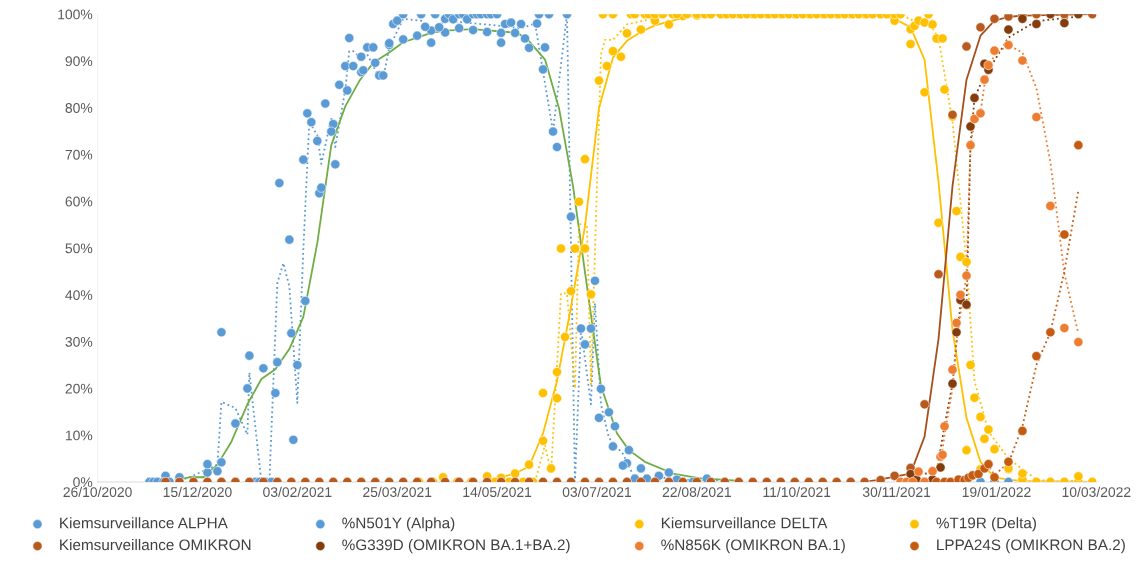  What do you see at coordinates (896, 492) in the screenshot?
I see `x-tick-label: 30/11/2021` at bounding box center [896, 492].